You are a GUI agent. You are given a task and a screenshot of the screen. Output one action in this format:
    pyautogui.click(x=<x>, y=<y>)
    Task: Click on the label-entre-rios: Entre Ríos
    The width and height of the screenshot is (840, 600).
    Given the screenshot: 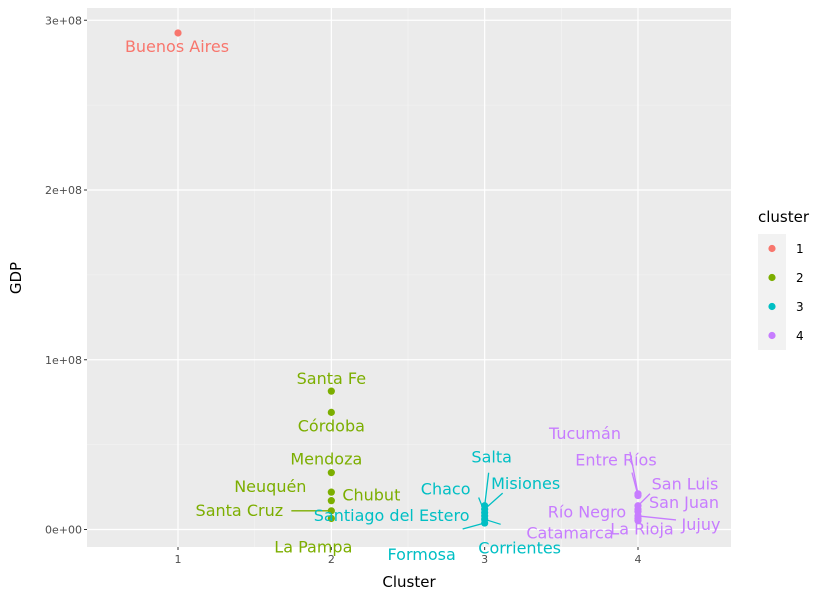 What is the action you would take?
    pyautogui.click(x=615, y=460)
    